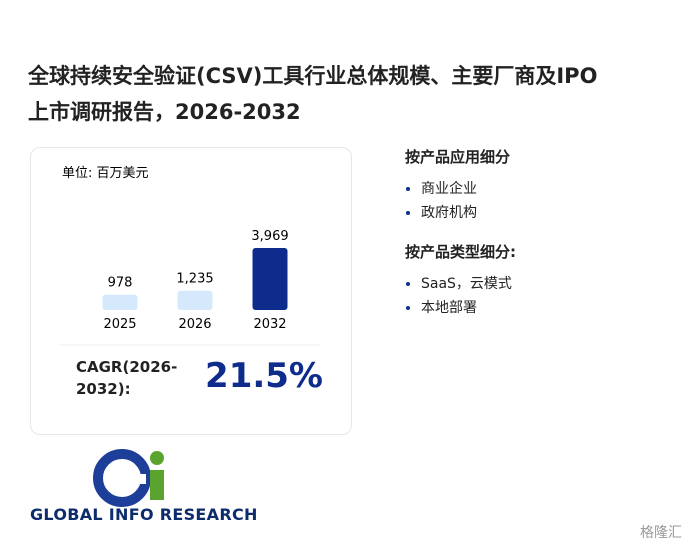 Image resolution: width=700 pixels, height=550 pixels. I want to click on x-tick-label: 2026, so click(194, 324).